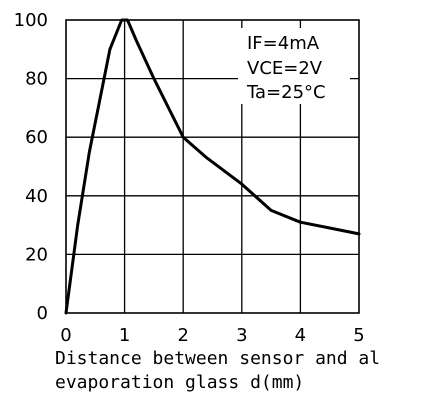  I want to click on x-tick-label-5: 5, so click(358, 335).